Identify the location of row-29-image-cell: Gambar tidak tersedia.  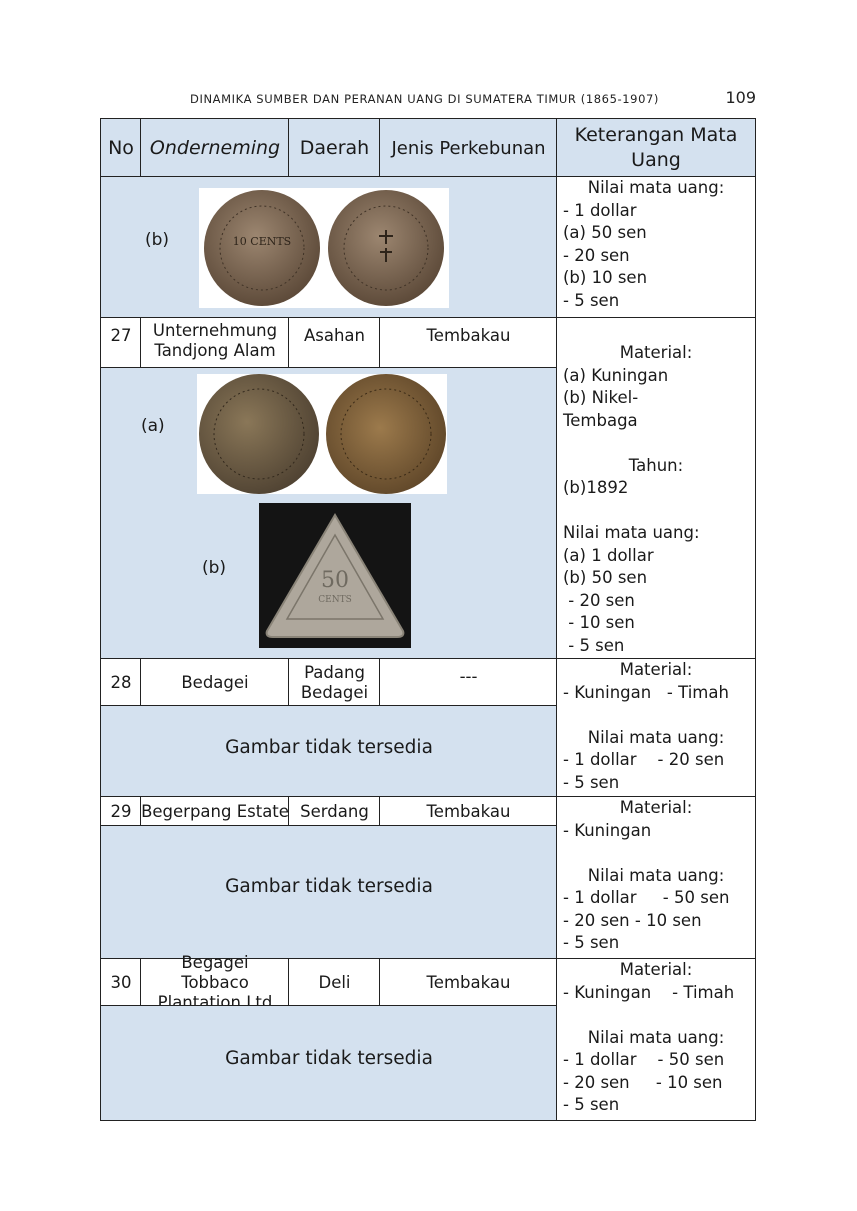
(329, 892).